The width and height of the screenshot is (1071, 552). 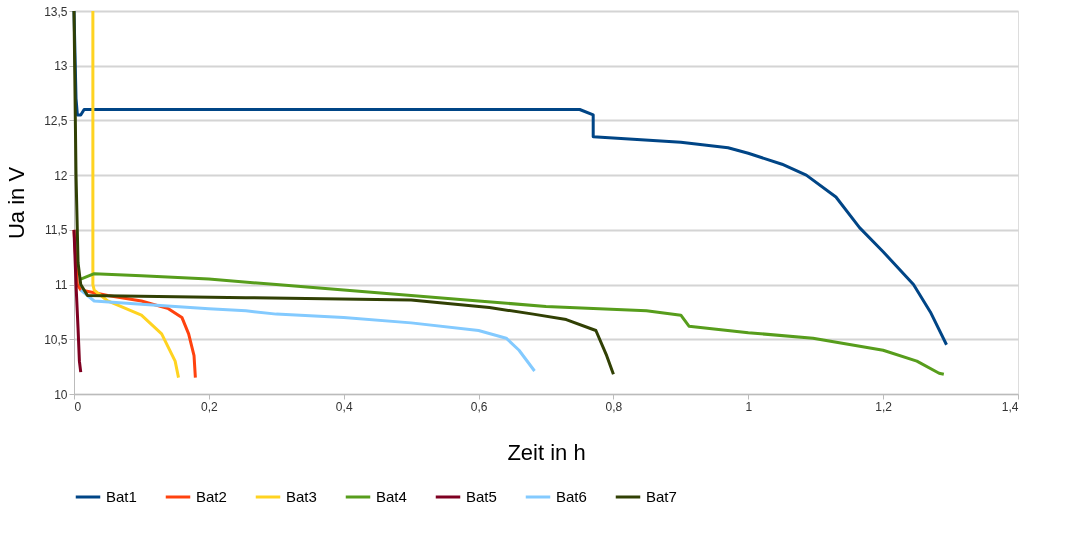 What do you see at coordinates (61, 66) in the screenshot?
I see `y-tick-label: 13` at bounding box center [61, 66].